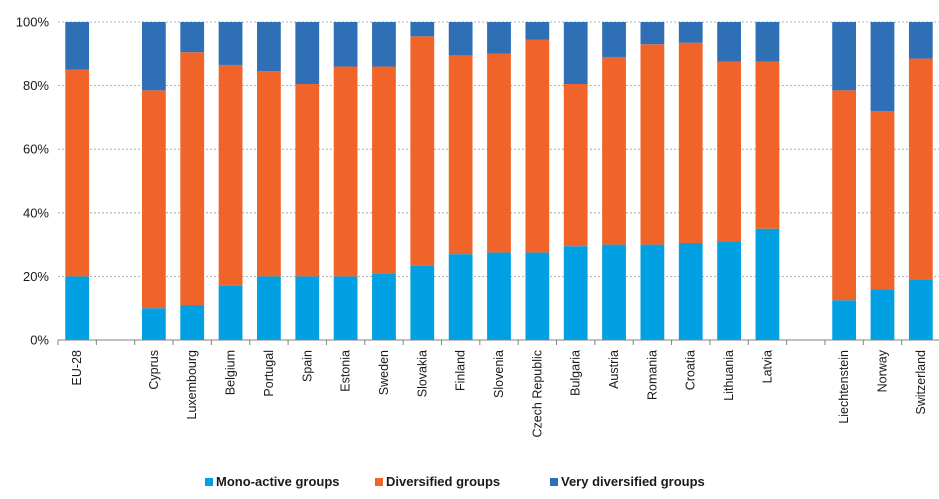 The height and width of the screenshot is (499, 939). Describe the element at coordinates (231, 372) in the screenshot. I see `x-tick-label: Belgium` at that location.